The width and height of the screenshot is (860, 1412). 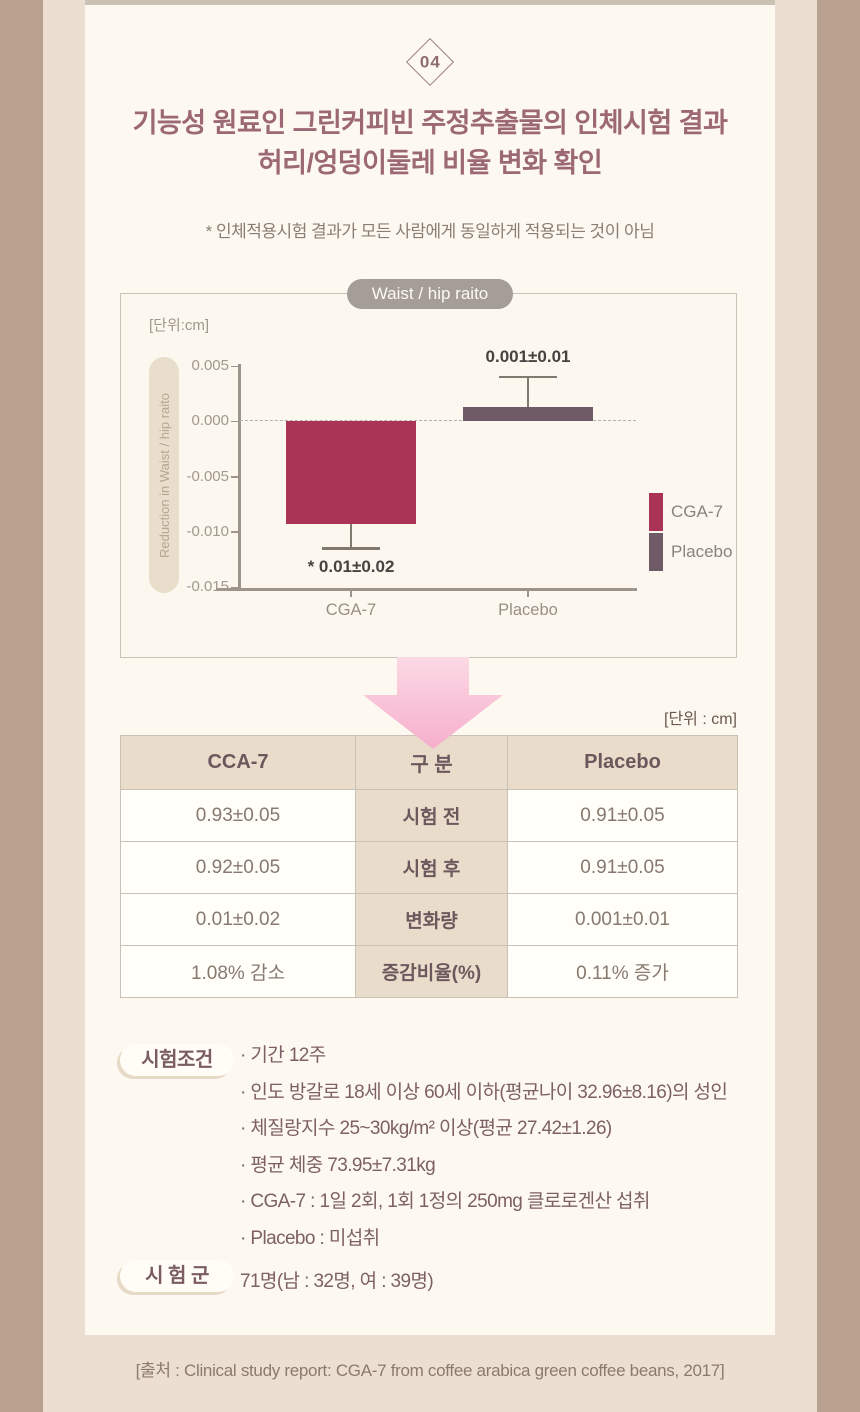 What do you see at coordinates (179, 325) in the screenshot?
I see `chart-unit-label: [단위:cm]` at bounding box center [179, 325].